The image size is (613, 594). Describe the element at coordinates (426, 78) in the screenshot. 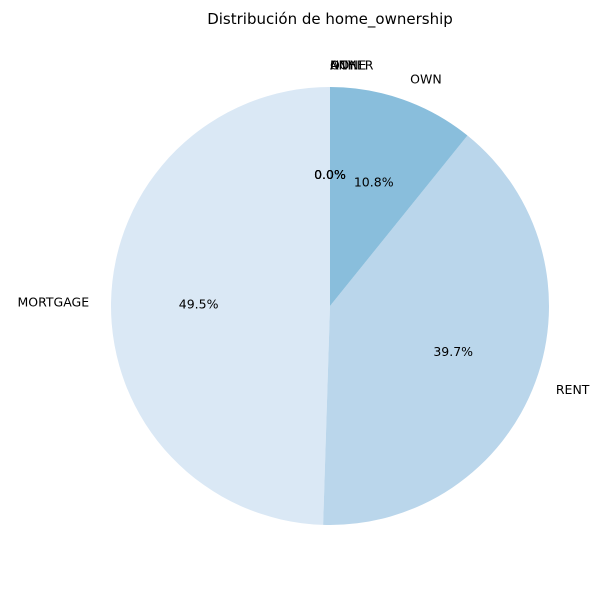

I see `pie-label-own: OWN` at that location.